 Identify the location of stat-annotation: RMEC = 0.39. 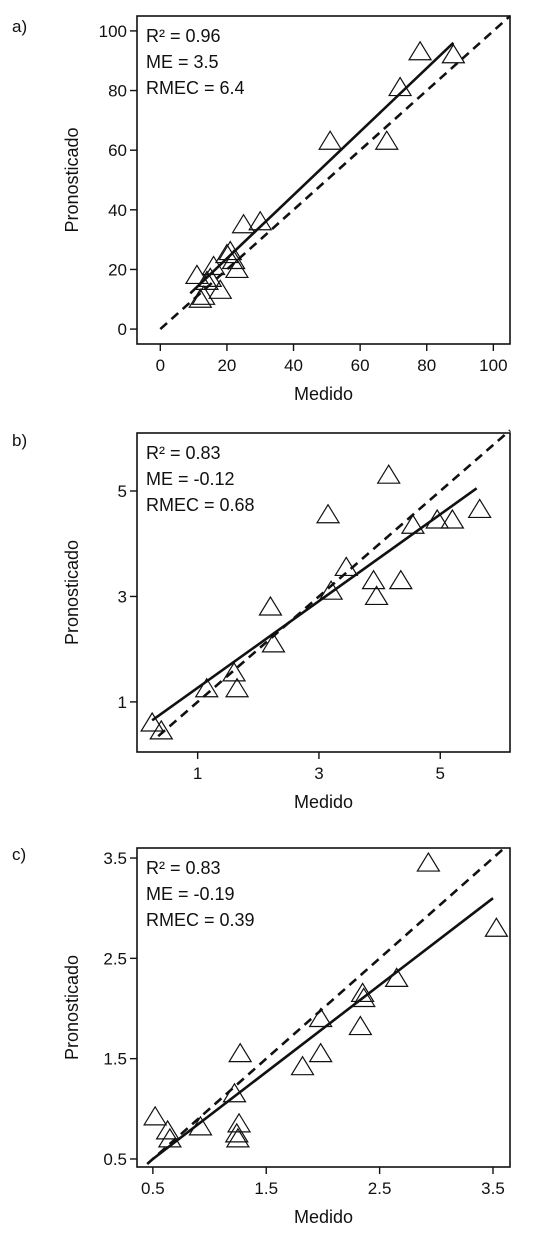
(200, 920).